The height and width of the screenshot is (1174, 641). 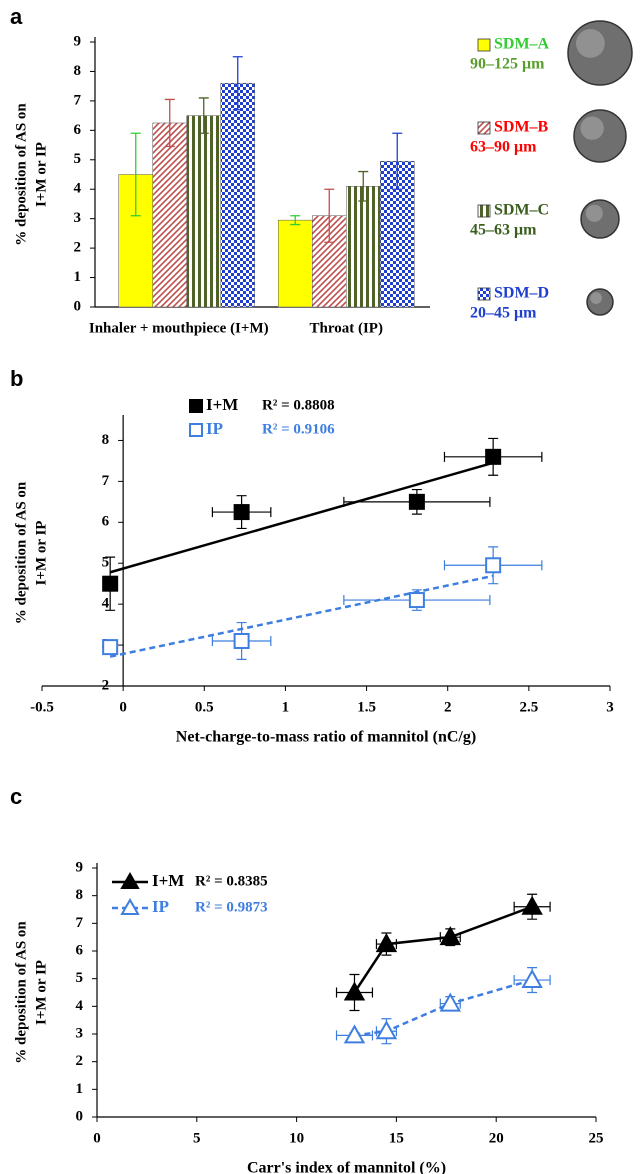 What do you see at coordinates (503, 313) in the screenshot?
I see `legend-size: 20–45 μm` at bounding box center [503, 313].